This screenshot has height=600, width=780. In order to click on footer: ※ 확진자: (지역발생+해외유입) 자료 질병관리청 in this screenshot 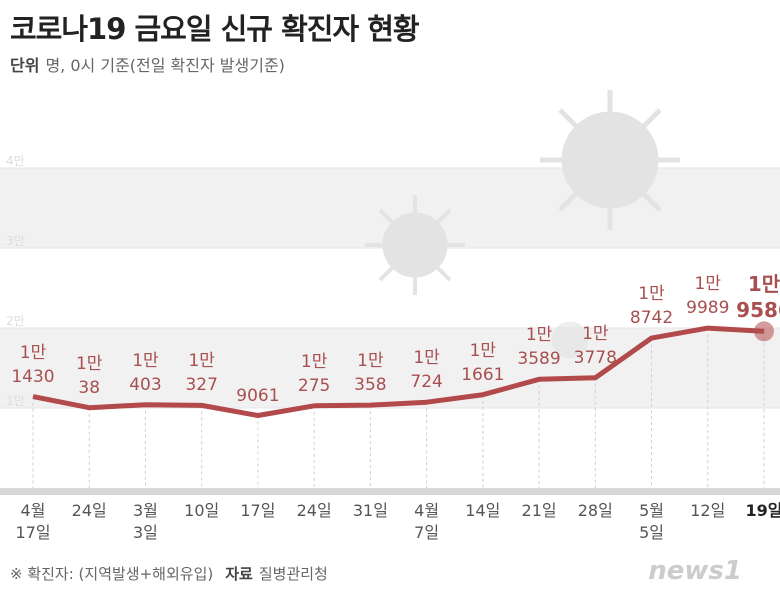, I will do `click(169, 573)`.